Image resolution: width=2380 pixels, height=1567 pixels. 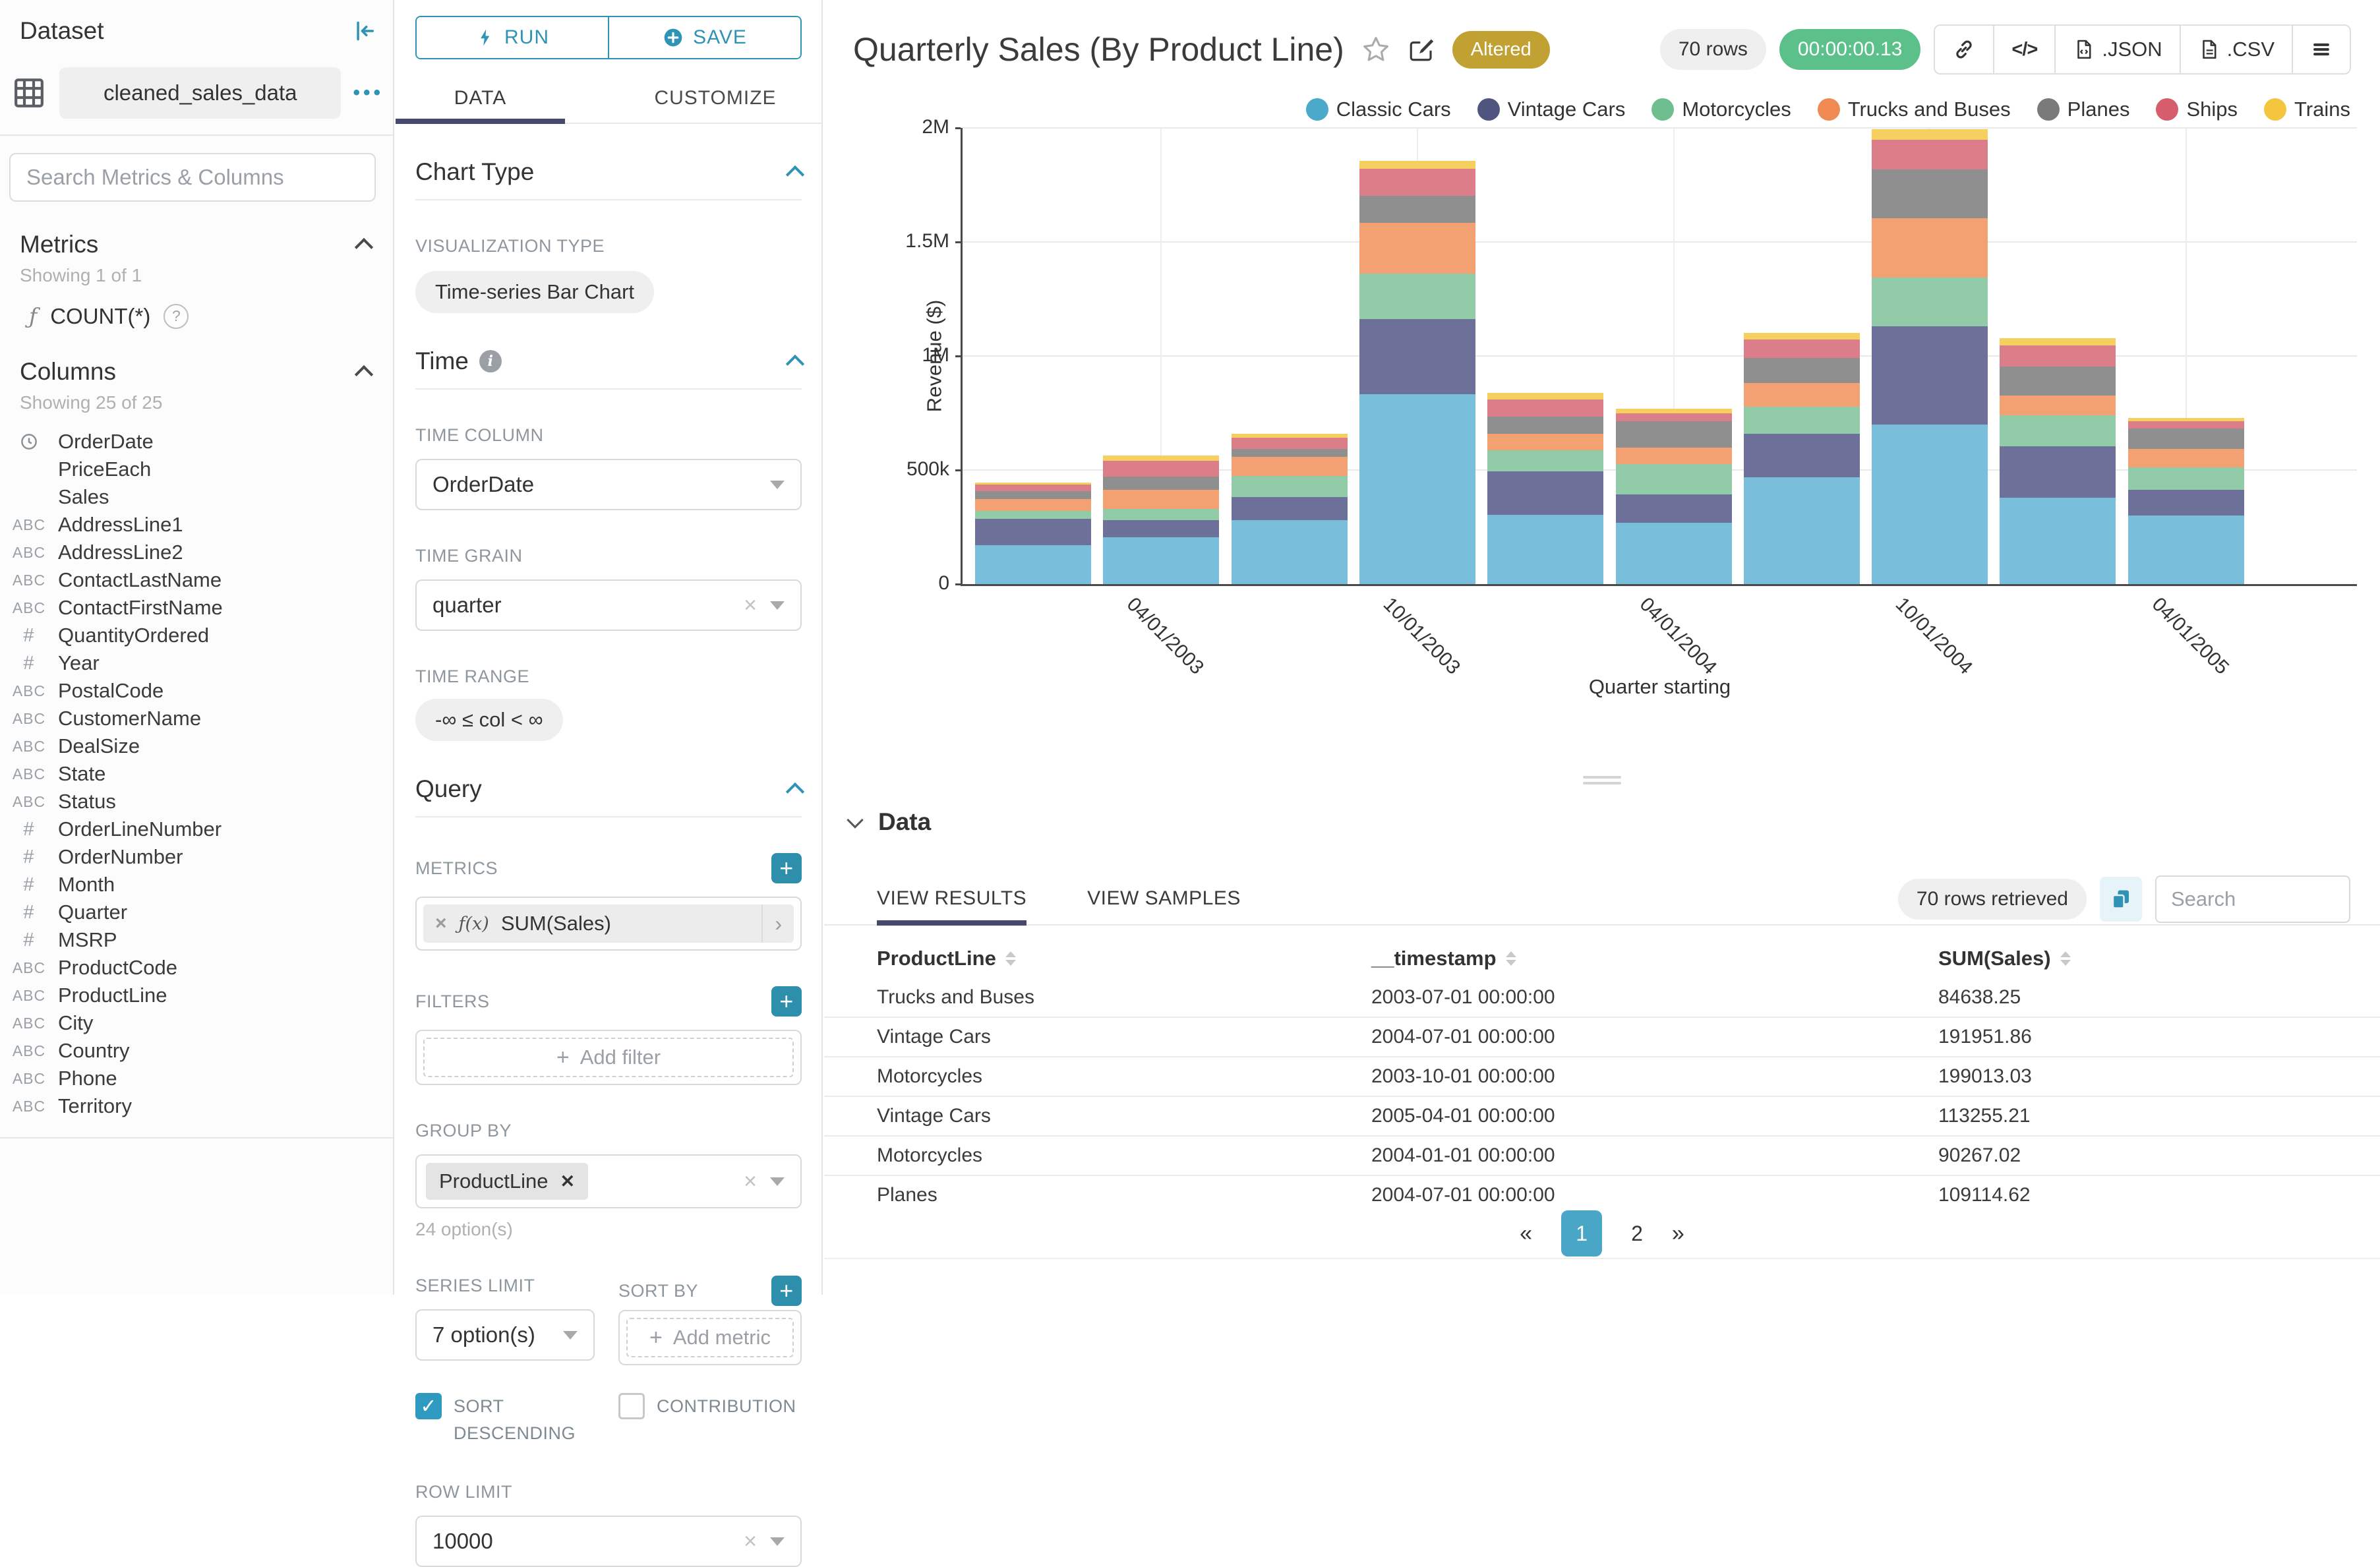 What do you see at coordinates (196, 525) in the screenshot?
I see `column-item-addressline1: ABC AddressLine1` at bounding box center [196, 525].